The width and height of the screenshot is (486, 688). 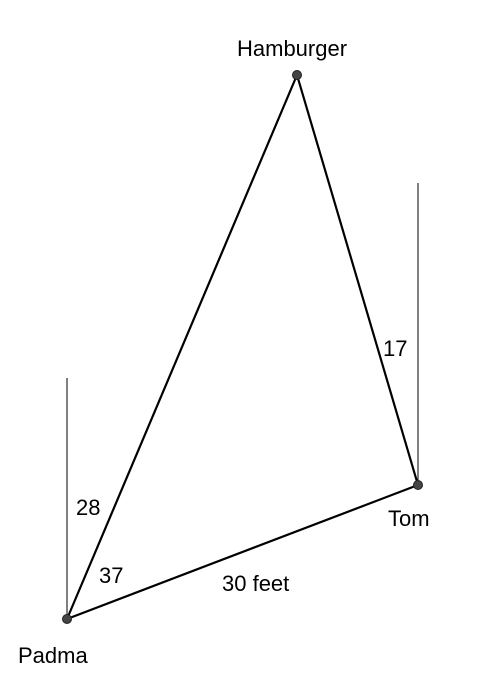 I want to click on distance-label-padma-tom: 30 feet, so click(x=255, y=583).